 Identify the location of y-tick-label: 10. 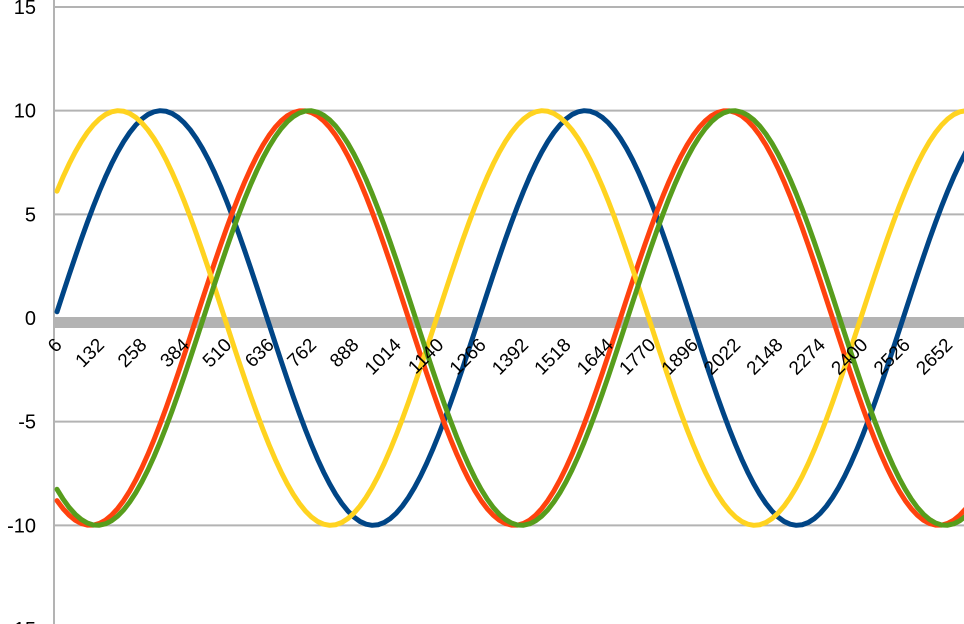
(25, 112).